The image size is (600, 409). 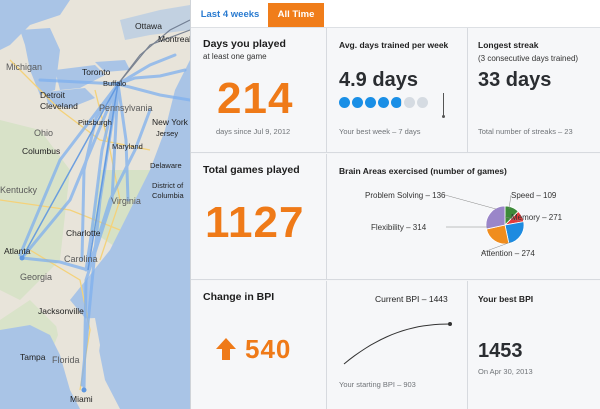 What do you see at coordinates (61, 311) in the screenshot?
I see `map-label-jacksonville: Jacksonville` at bounding box center [61, 311].